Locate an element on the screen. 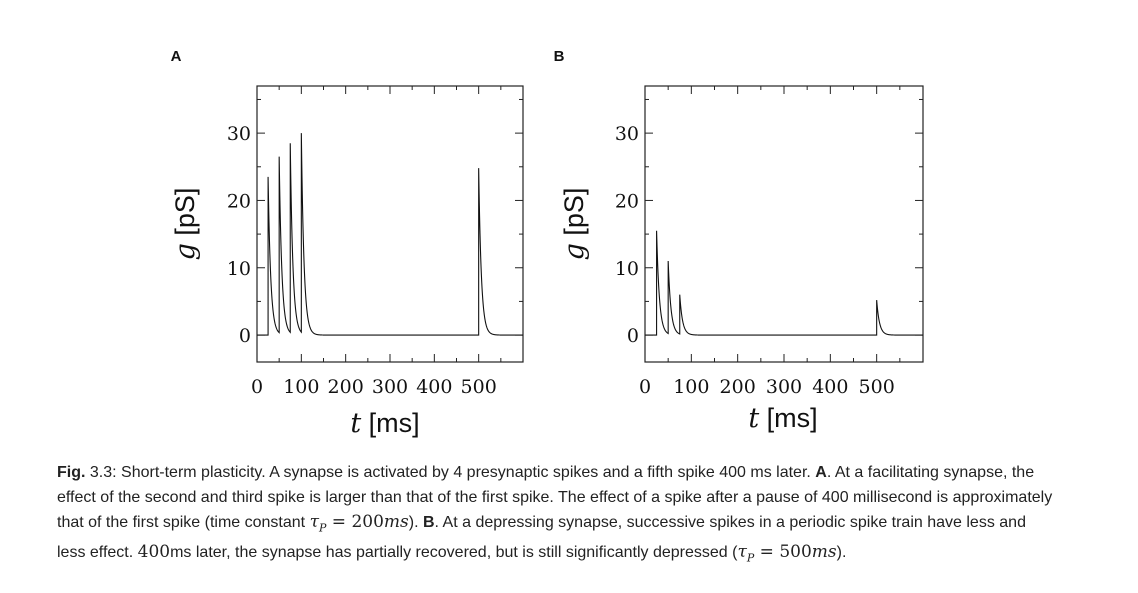  caption-tau-b: τP = 500ms is located at coordinates (787, 553).